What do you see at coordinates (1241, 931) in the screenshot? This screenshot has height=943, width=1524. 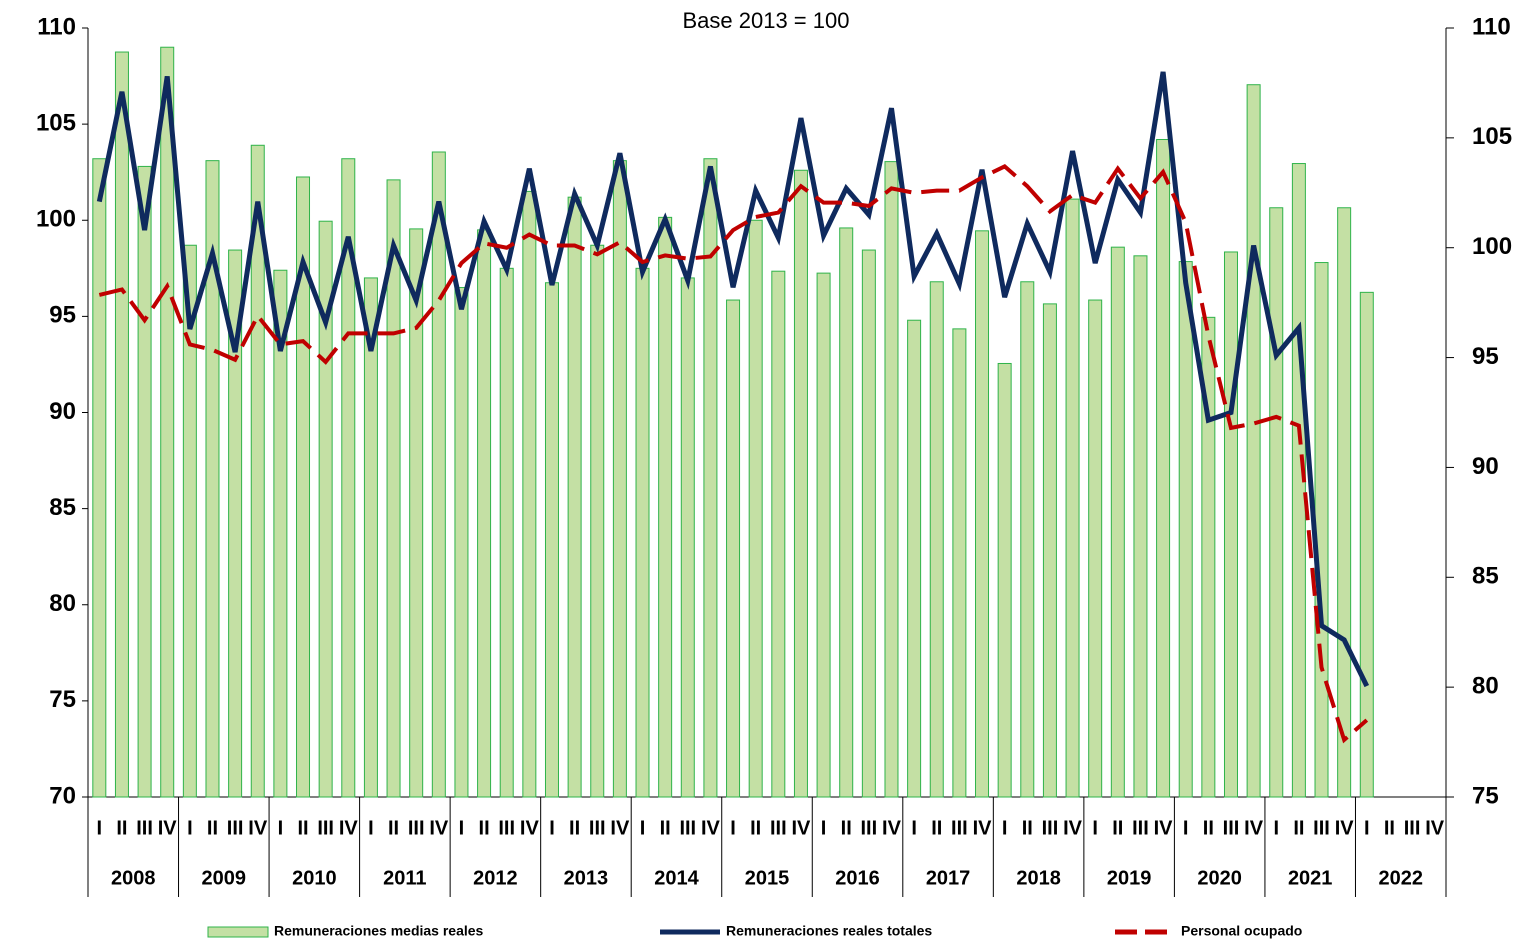 I see `legend-label: Personal ocupado` at bounding box center [1241, 931].